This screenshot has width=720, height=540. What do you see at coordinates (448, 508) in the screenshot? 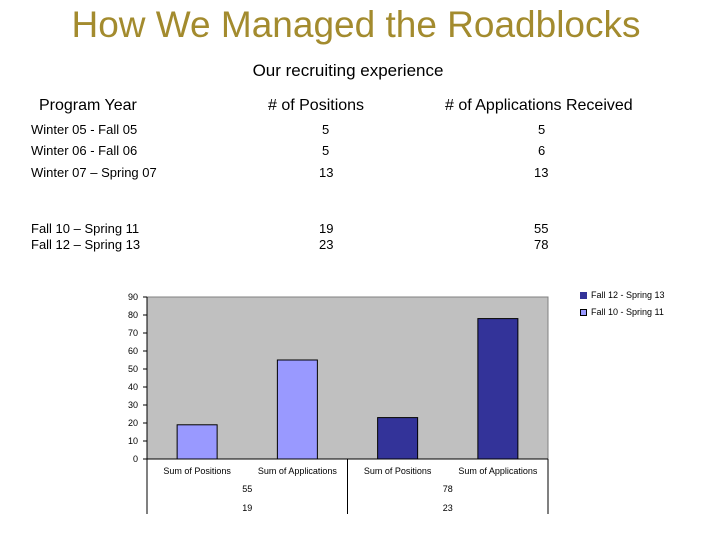
I see `data-table-value: 23` at bounding box center [448, 508].